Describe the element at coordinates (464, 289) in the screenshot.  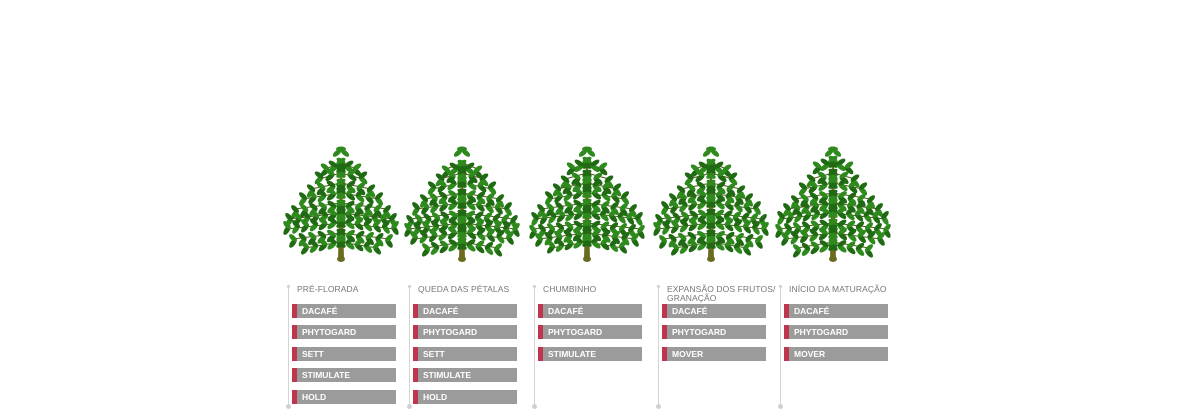
I see `stage-title: QUEDA DAS PÉTALAS` at that location.